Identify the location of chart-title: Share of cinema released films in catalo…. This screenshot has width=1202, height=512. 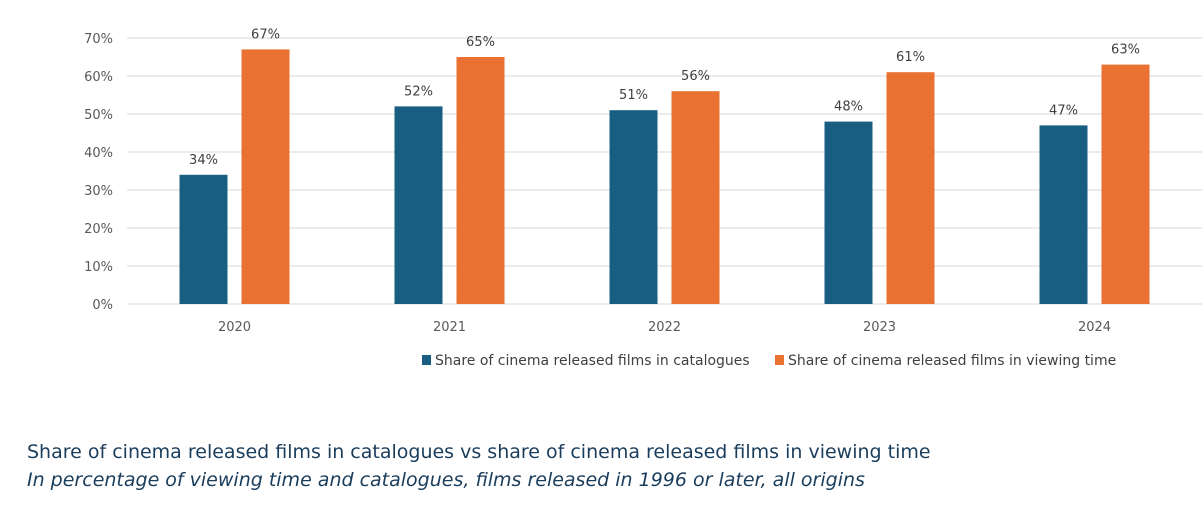
(479, 452).